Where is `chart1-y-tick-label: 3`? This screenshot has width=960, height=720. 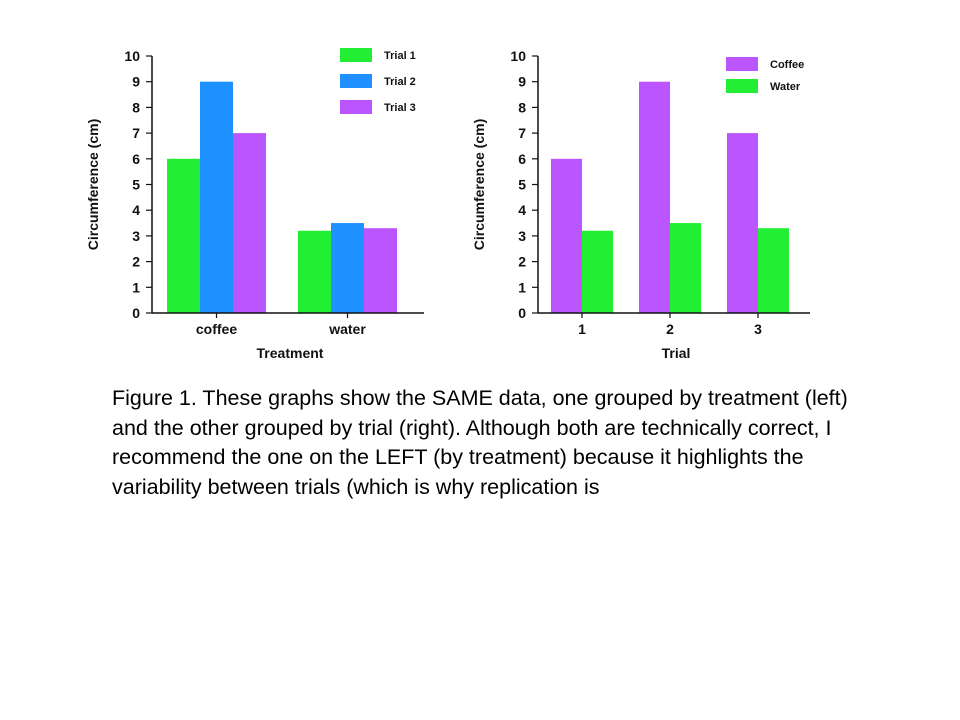 chart1-y-tick-label: 3 is located at coordinates (136, 236).